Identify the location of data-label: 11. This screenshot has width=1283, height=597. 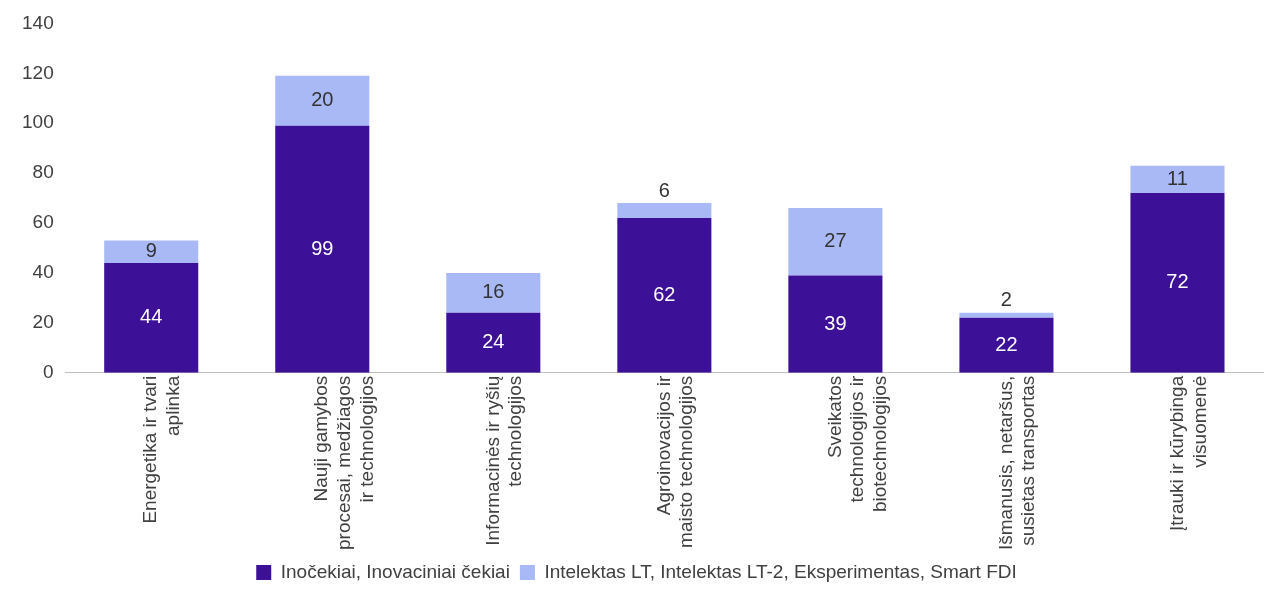
(1177, 177).